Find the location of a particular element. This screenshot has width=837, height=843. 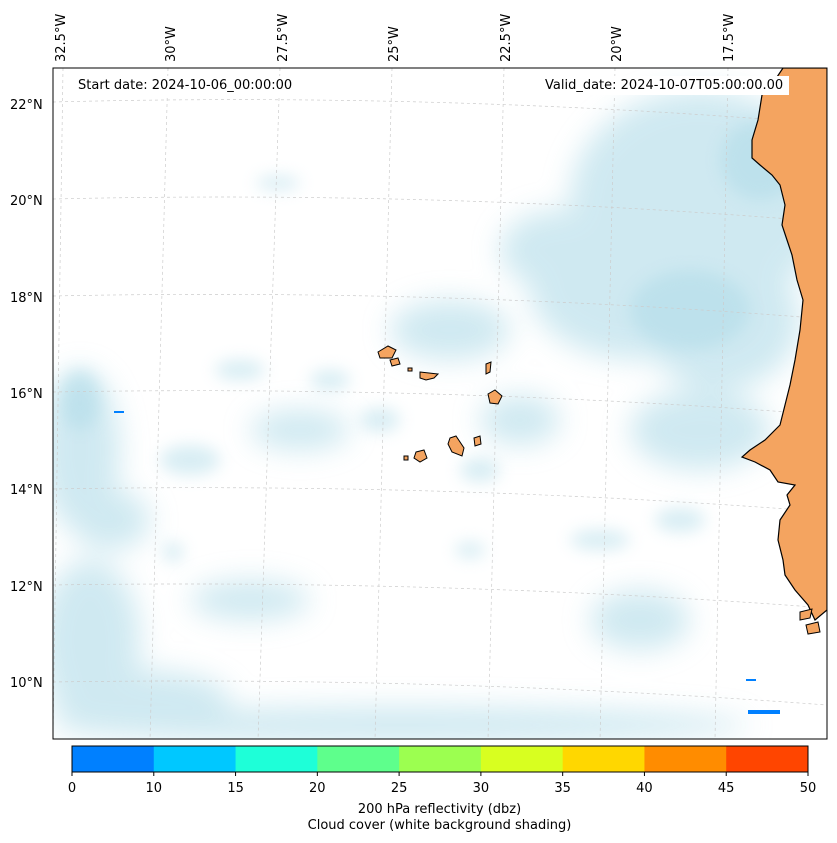

colorbar-tick-label: 15 is located at coordinates (235, 788).